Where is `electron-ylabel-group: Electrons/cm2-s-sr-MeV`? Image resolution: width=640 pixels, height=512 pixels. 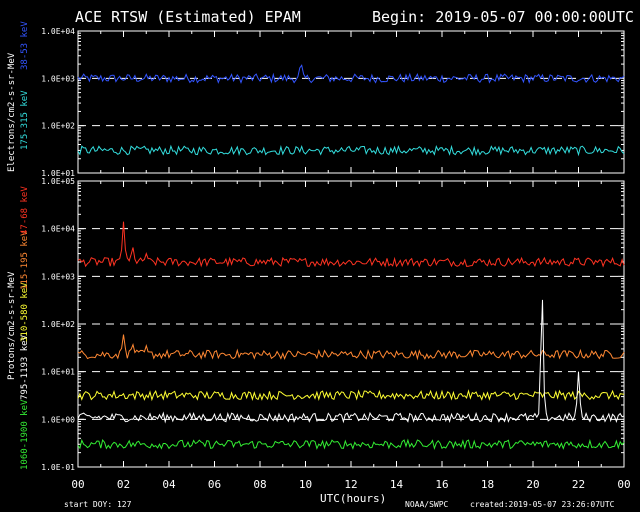 electron-ylabel-group: Electrons/cm2-s-sr-MeV is located at coordinates (12, 112).